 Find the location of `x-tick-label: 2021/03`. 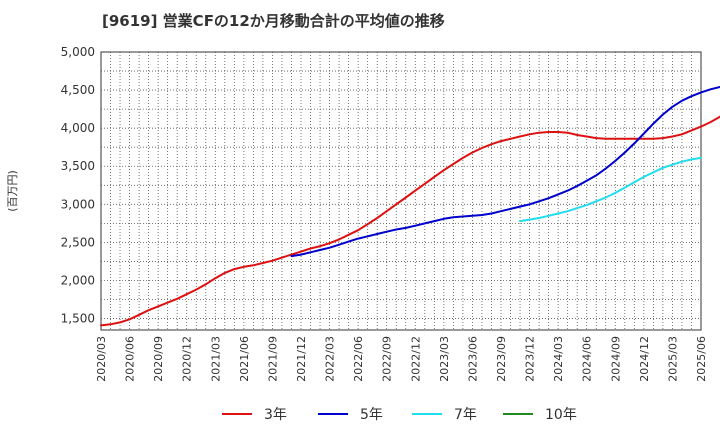

x-tick-label: 2021/03 is located at coordinates (215, 359).